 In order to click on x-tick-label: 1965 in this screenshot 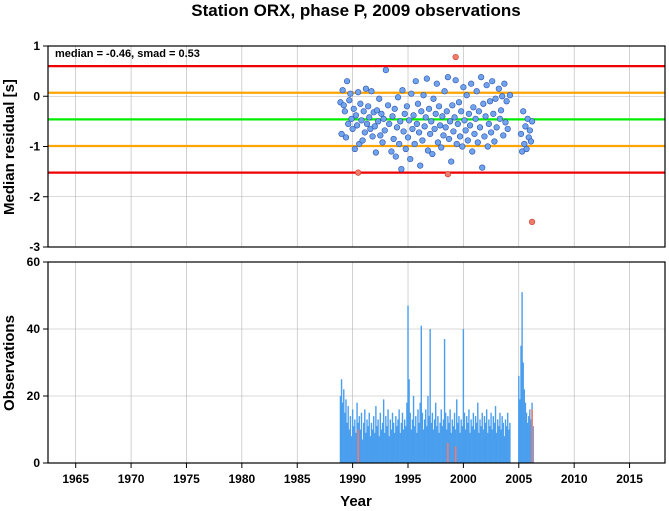, I will do `click(75, 479)`.